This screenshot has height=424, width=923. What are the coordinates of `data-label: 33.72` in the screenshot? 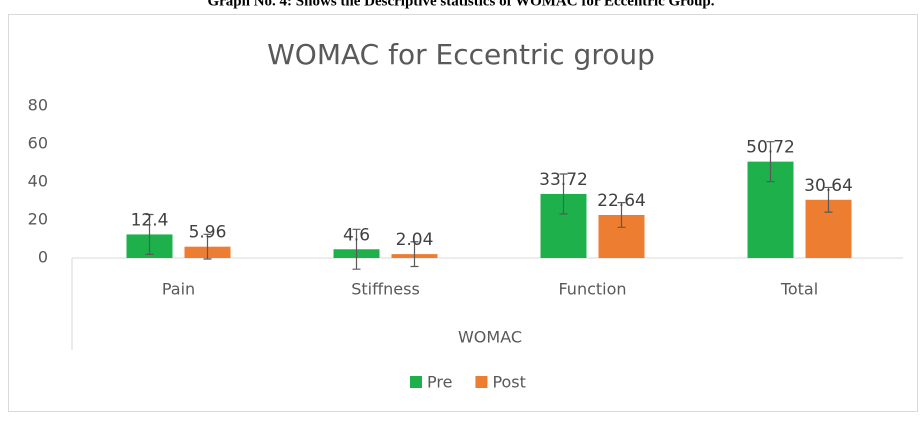 It's located at (563, 180).